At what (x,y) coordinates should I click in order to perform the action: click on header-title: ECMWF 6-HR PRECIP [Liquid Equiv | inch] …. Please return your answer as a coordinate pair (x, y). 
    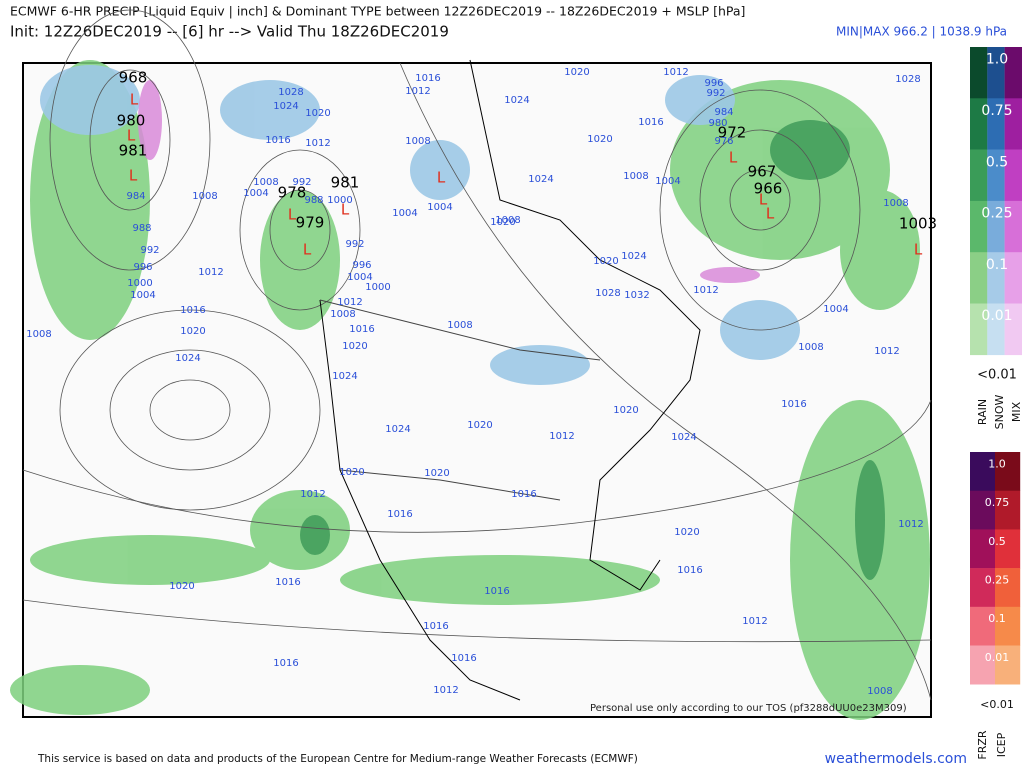
    Looking at the image, I should click on (377, 11).